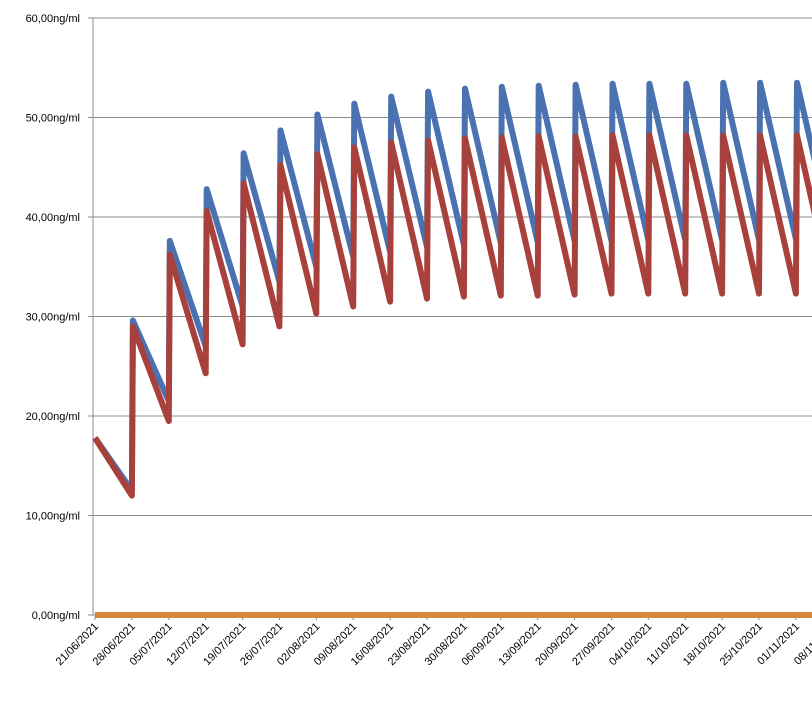 The height and width of the screenshot is (710, 812). Describe the element at coordinates (53, 517) in the screenshot. I see `y-tick-label: 10,00ng/ml` at that location.